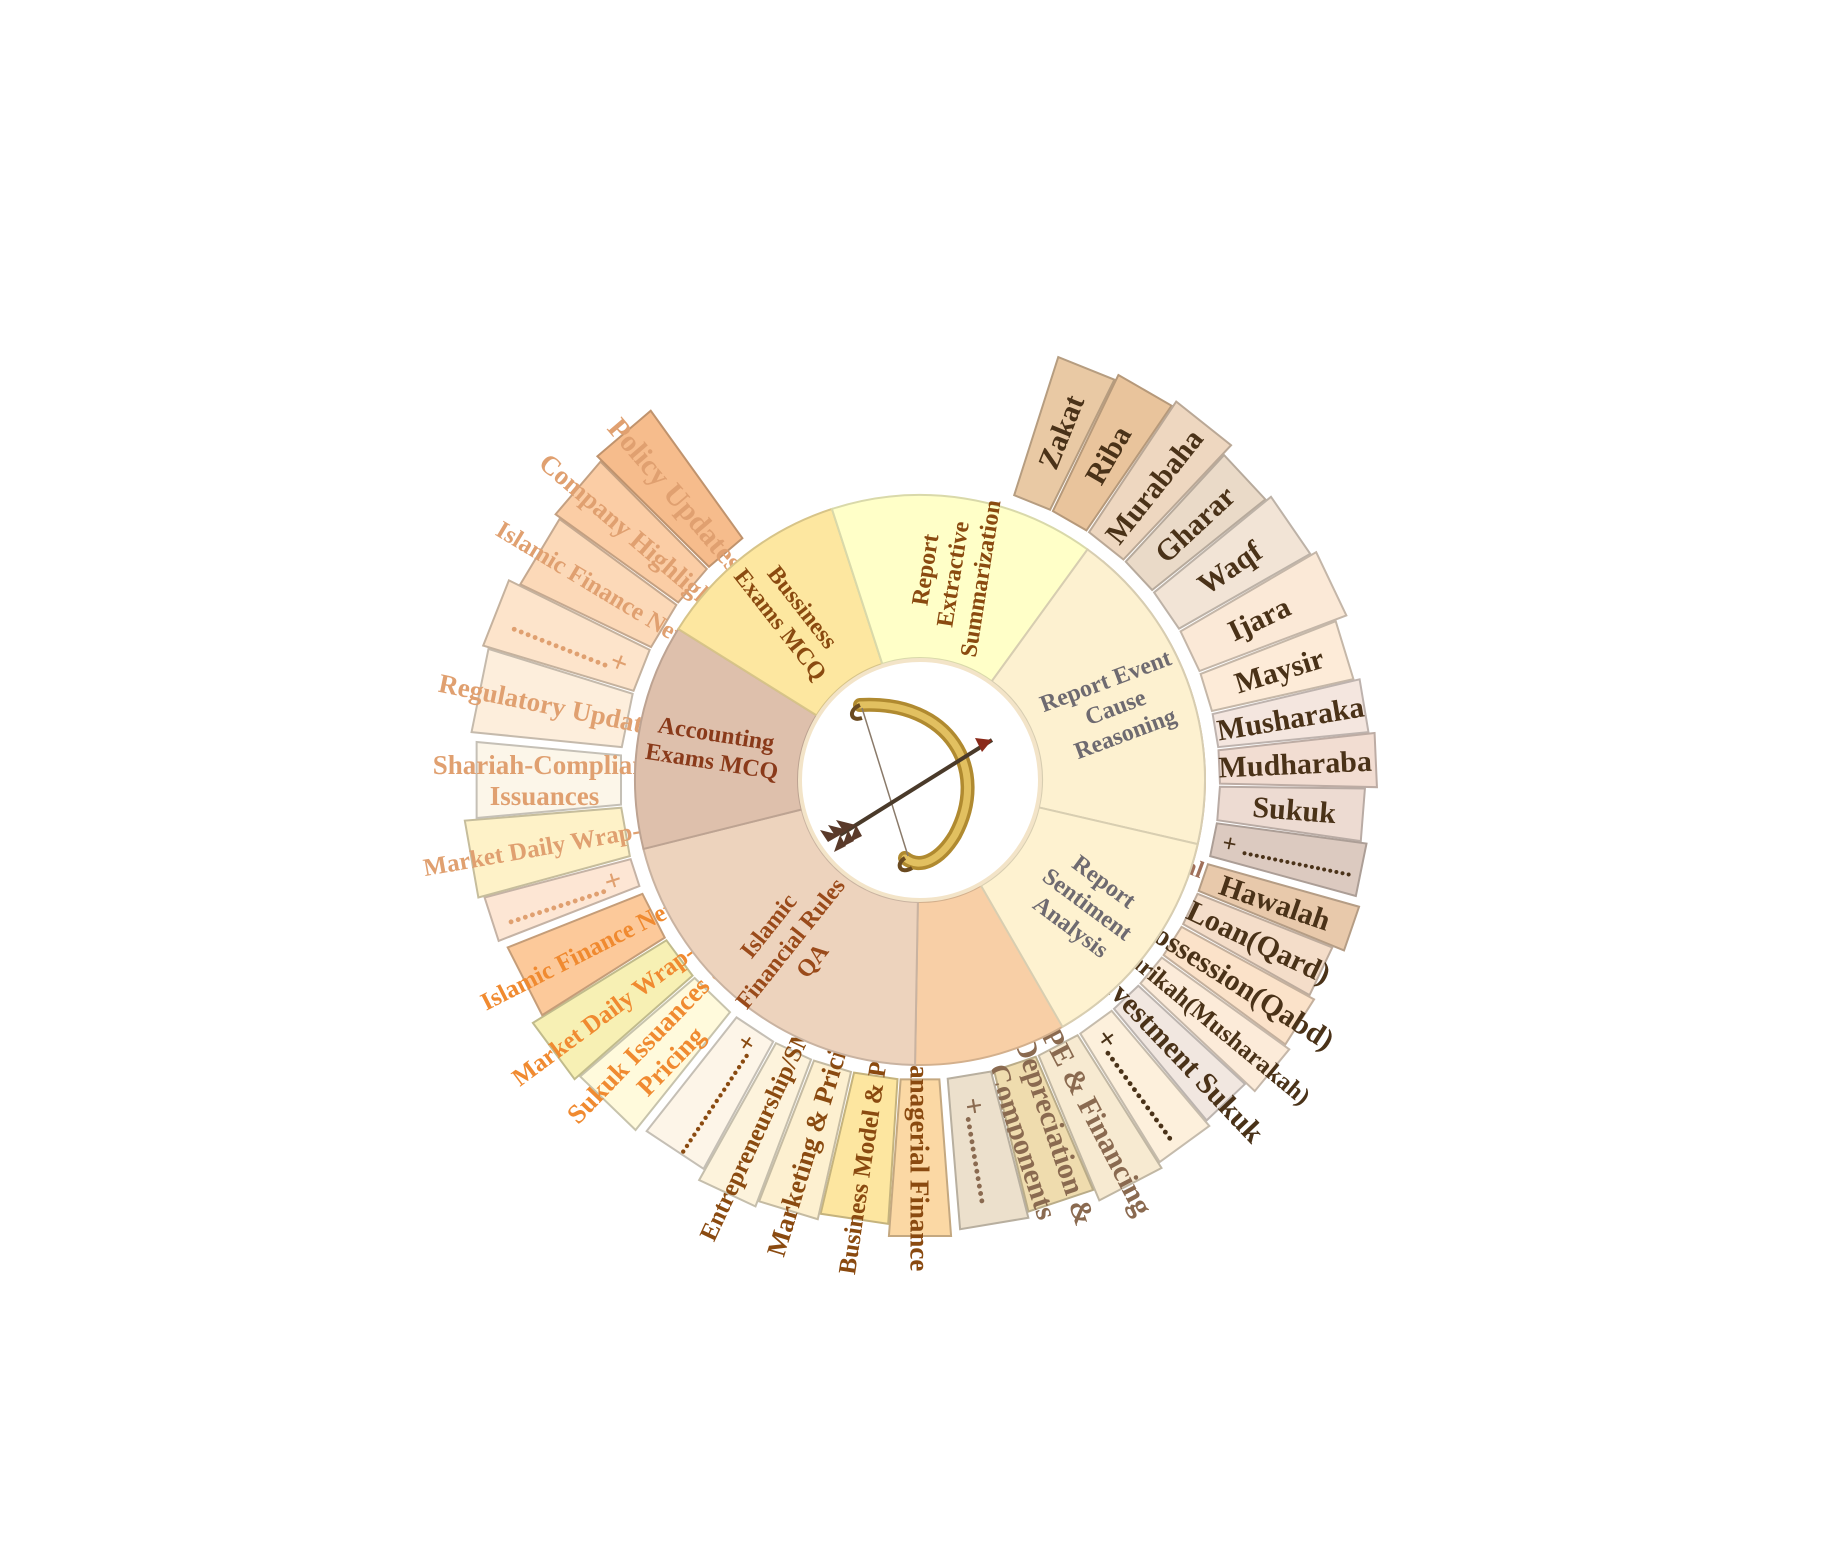 This screenshot has width=1842, height=1560. I want to click on outer-segment-label: Mudharaba, so click(1295, 765).